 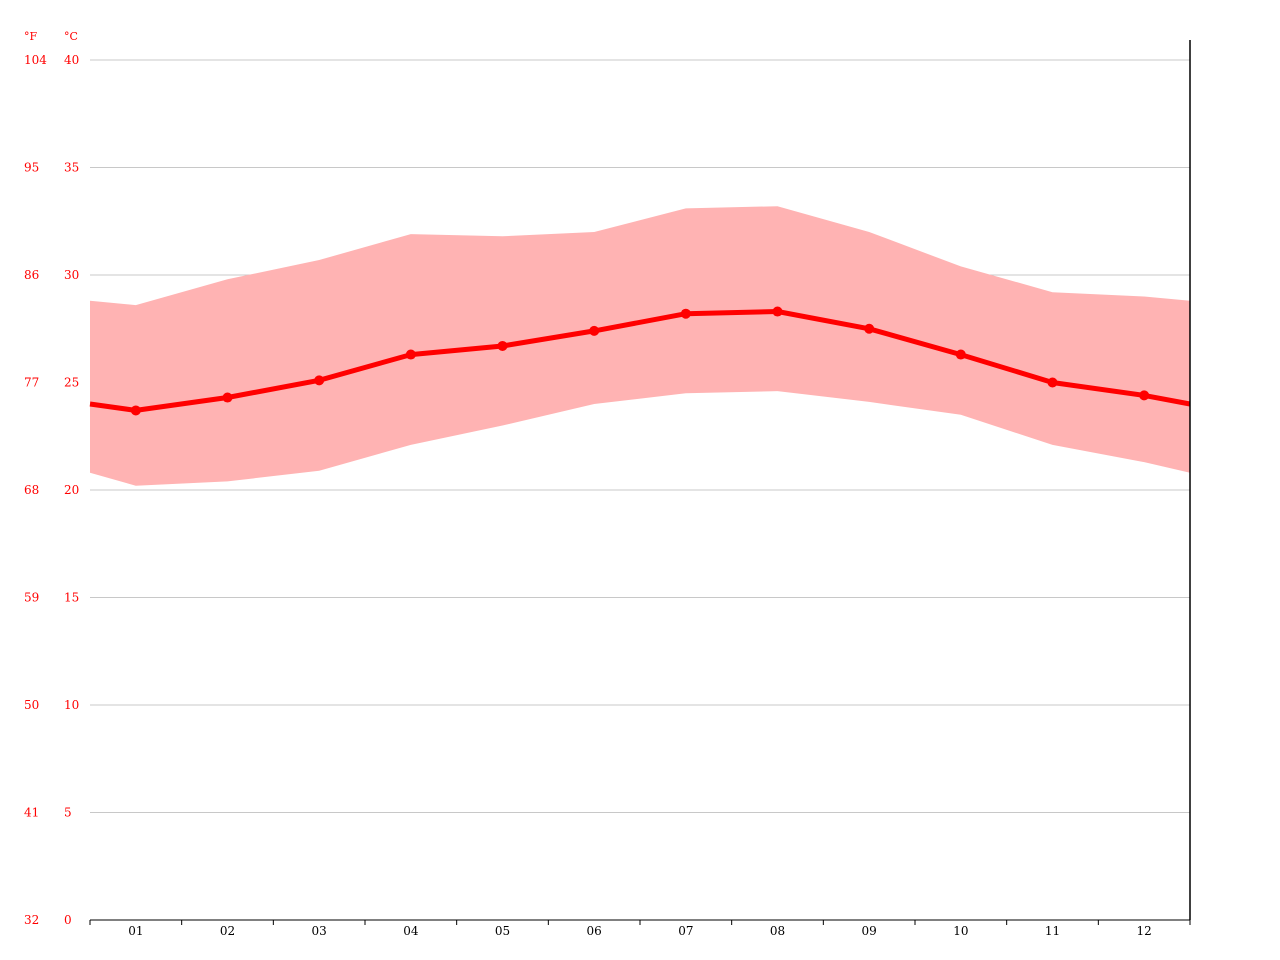 I want to click on y-tick-label-fahrenheit: 104, so click(x=35, y=60).